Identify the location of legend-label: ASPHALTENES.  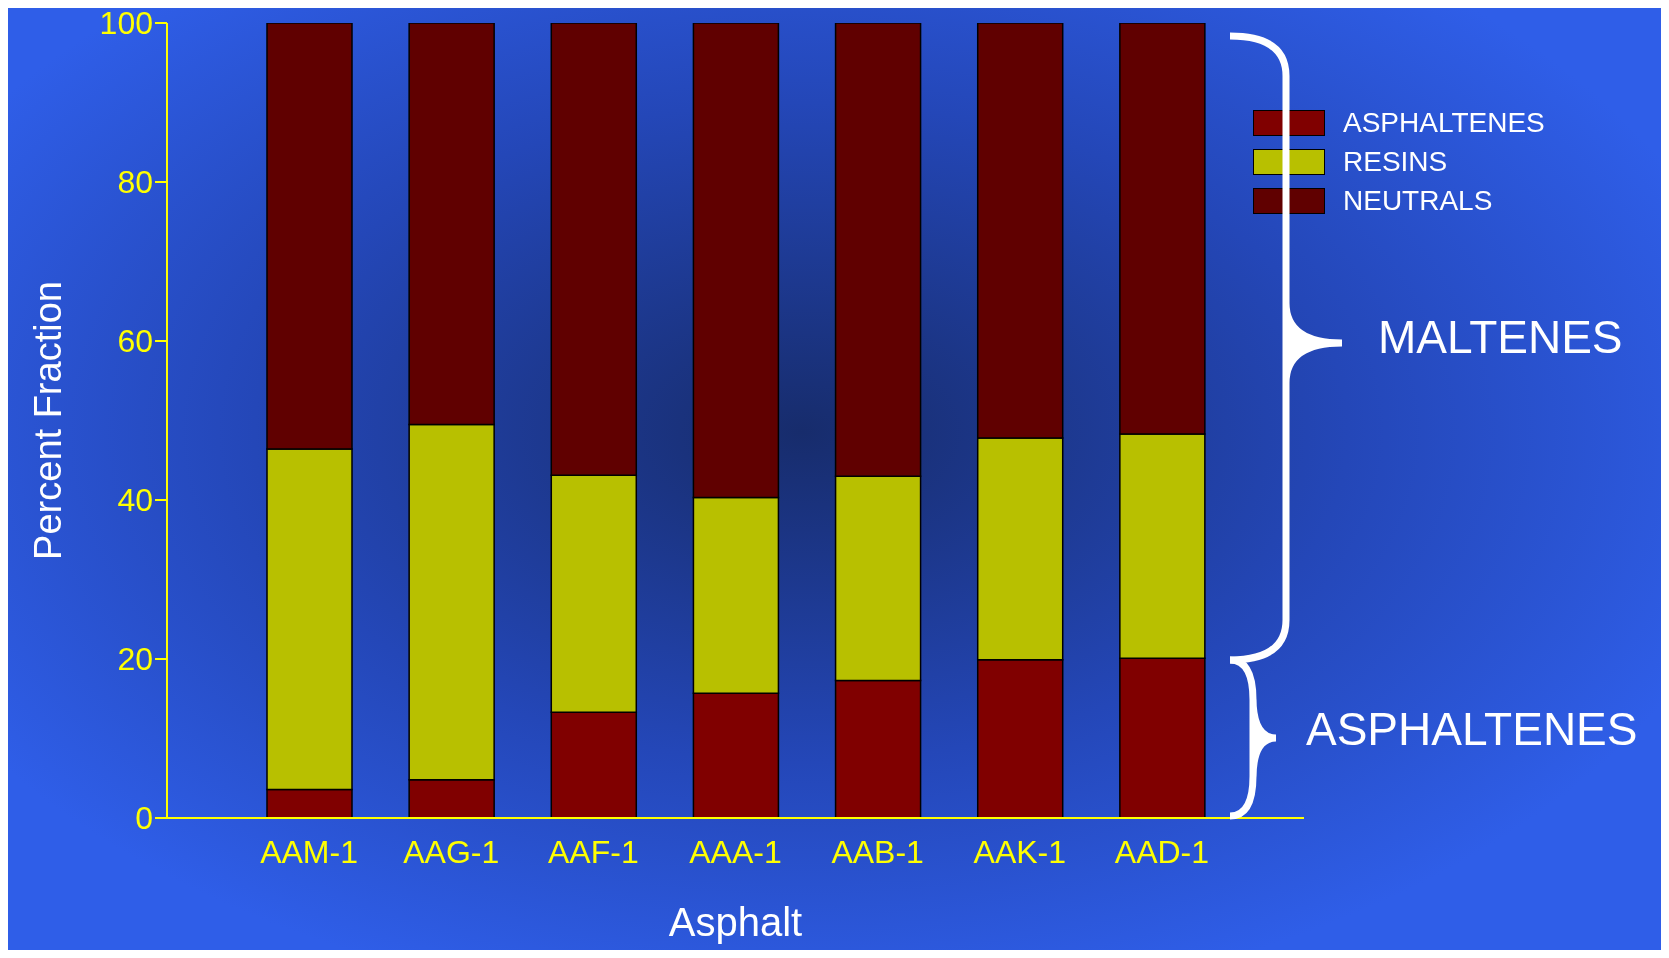
(1444, 122).